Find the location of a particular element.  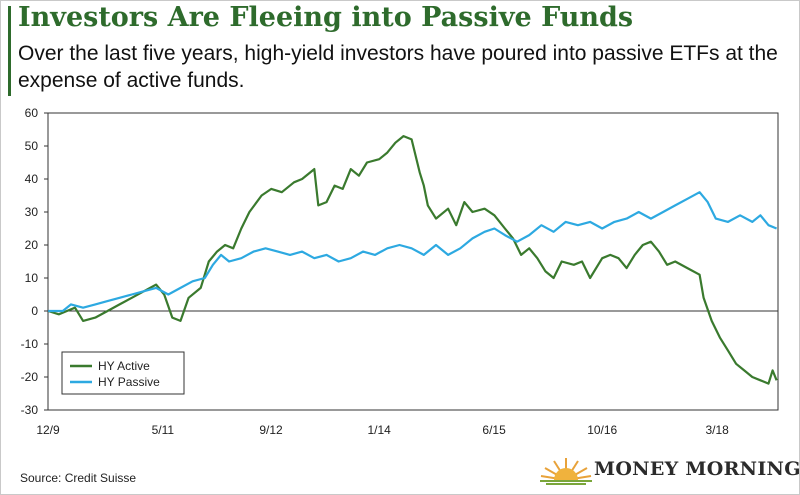

legend-label: HY Active is located at coordinates (124, 366).